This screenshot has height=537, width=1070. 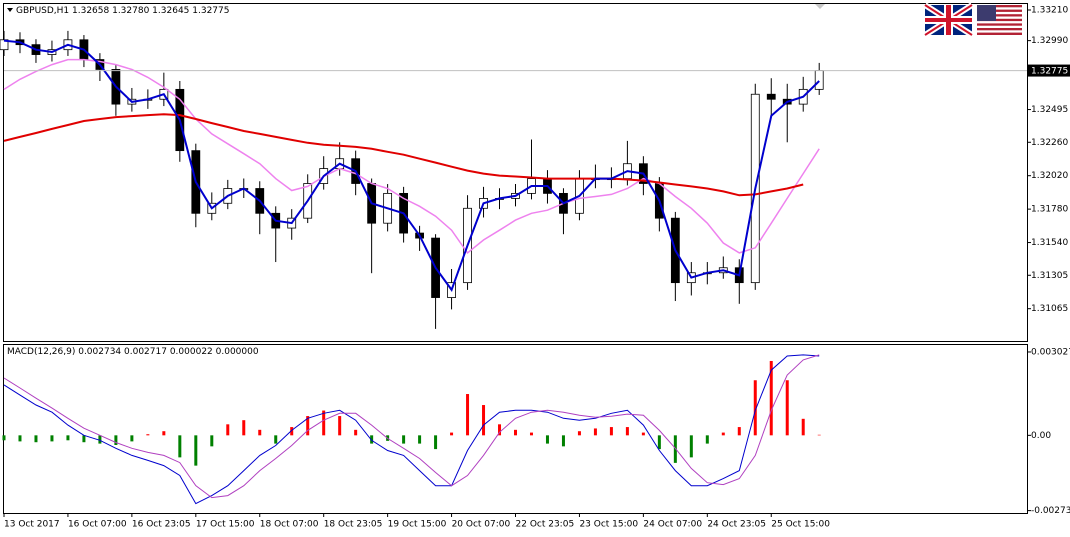 I want to click on x-tick-label: 20 Oct 07:00, so click(x=481, y=525).